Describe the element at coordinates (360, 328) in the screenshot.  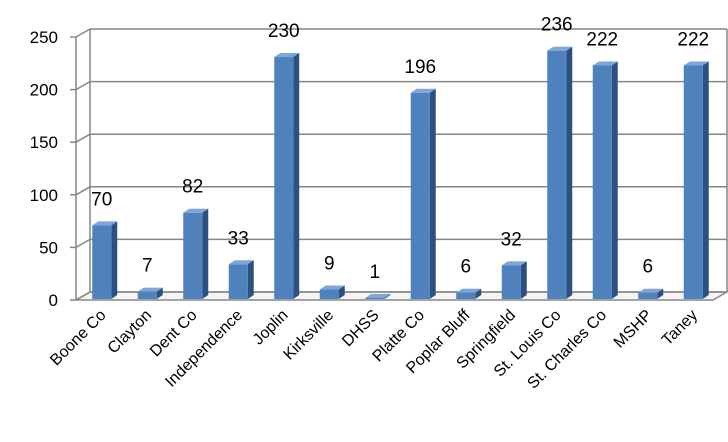
I see `x-tick-label: DHSS` at that location.